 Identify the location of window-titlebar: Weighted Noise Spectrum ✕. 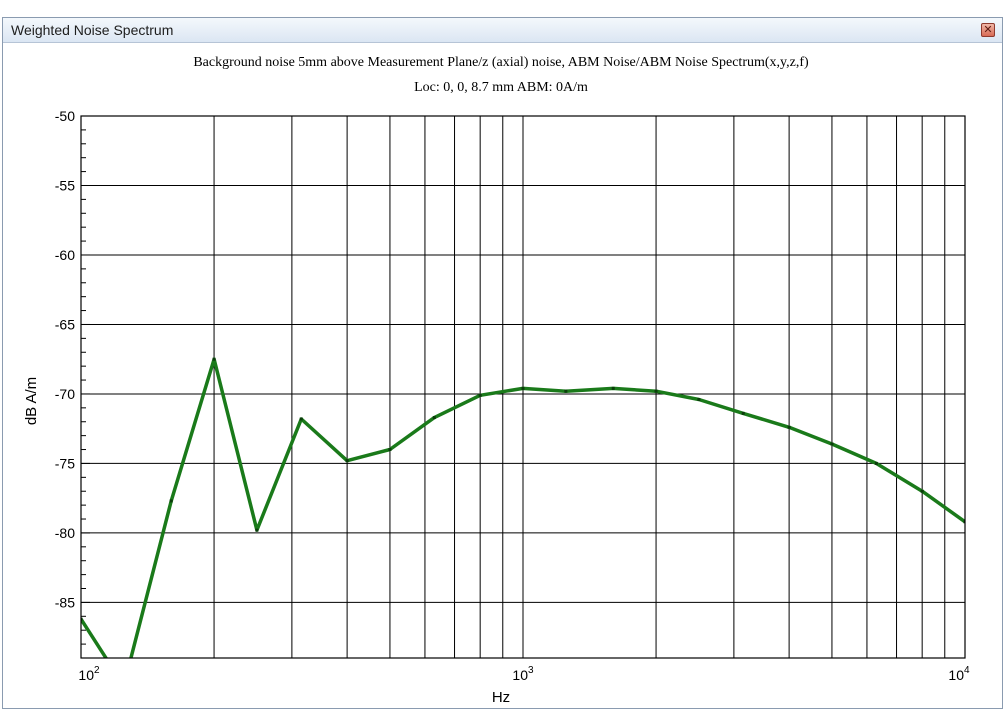
(502, 30).